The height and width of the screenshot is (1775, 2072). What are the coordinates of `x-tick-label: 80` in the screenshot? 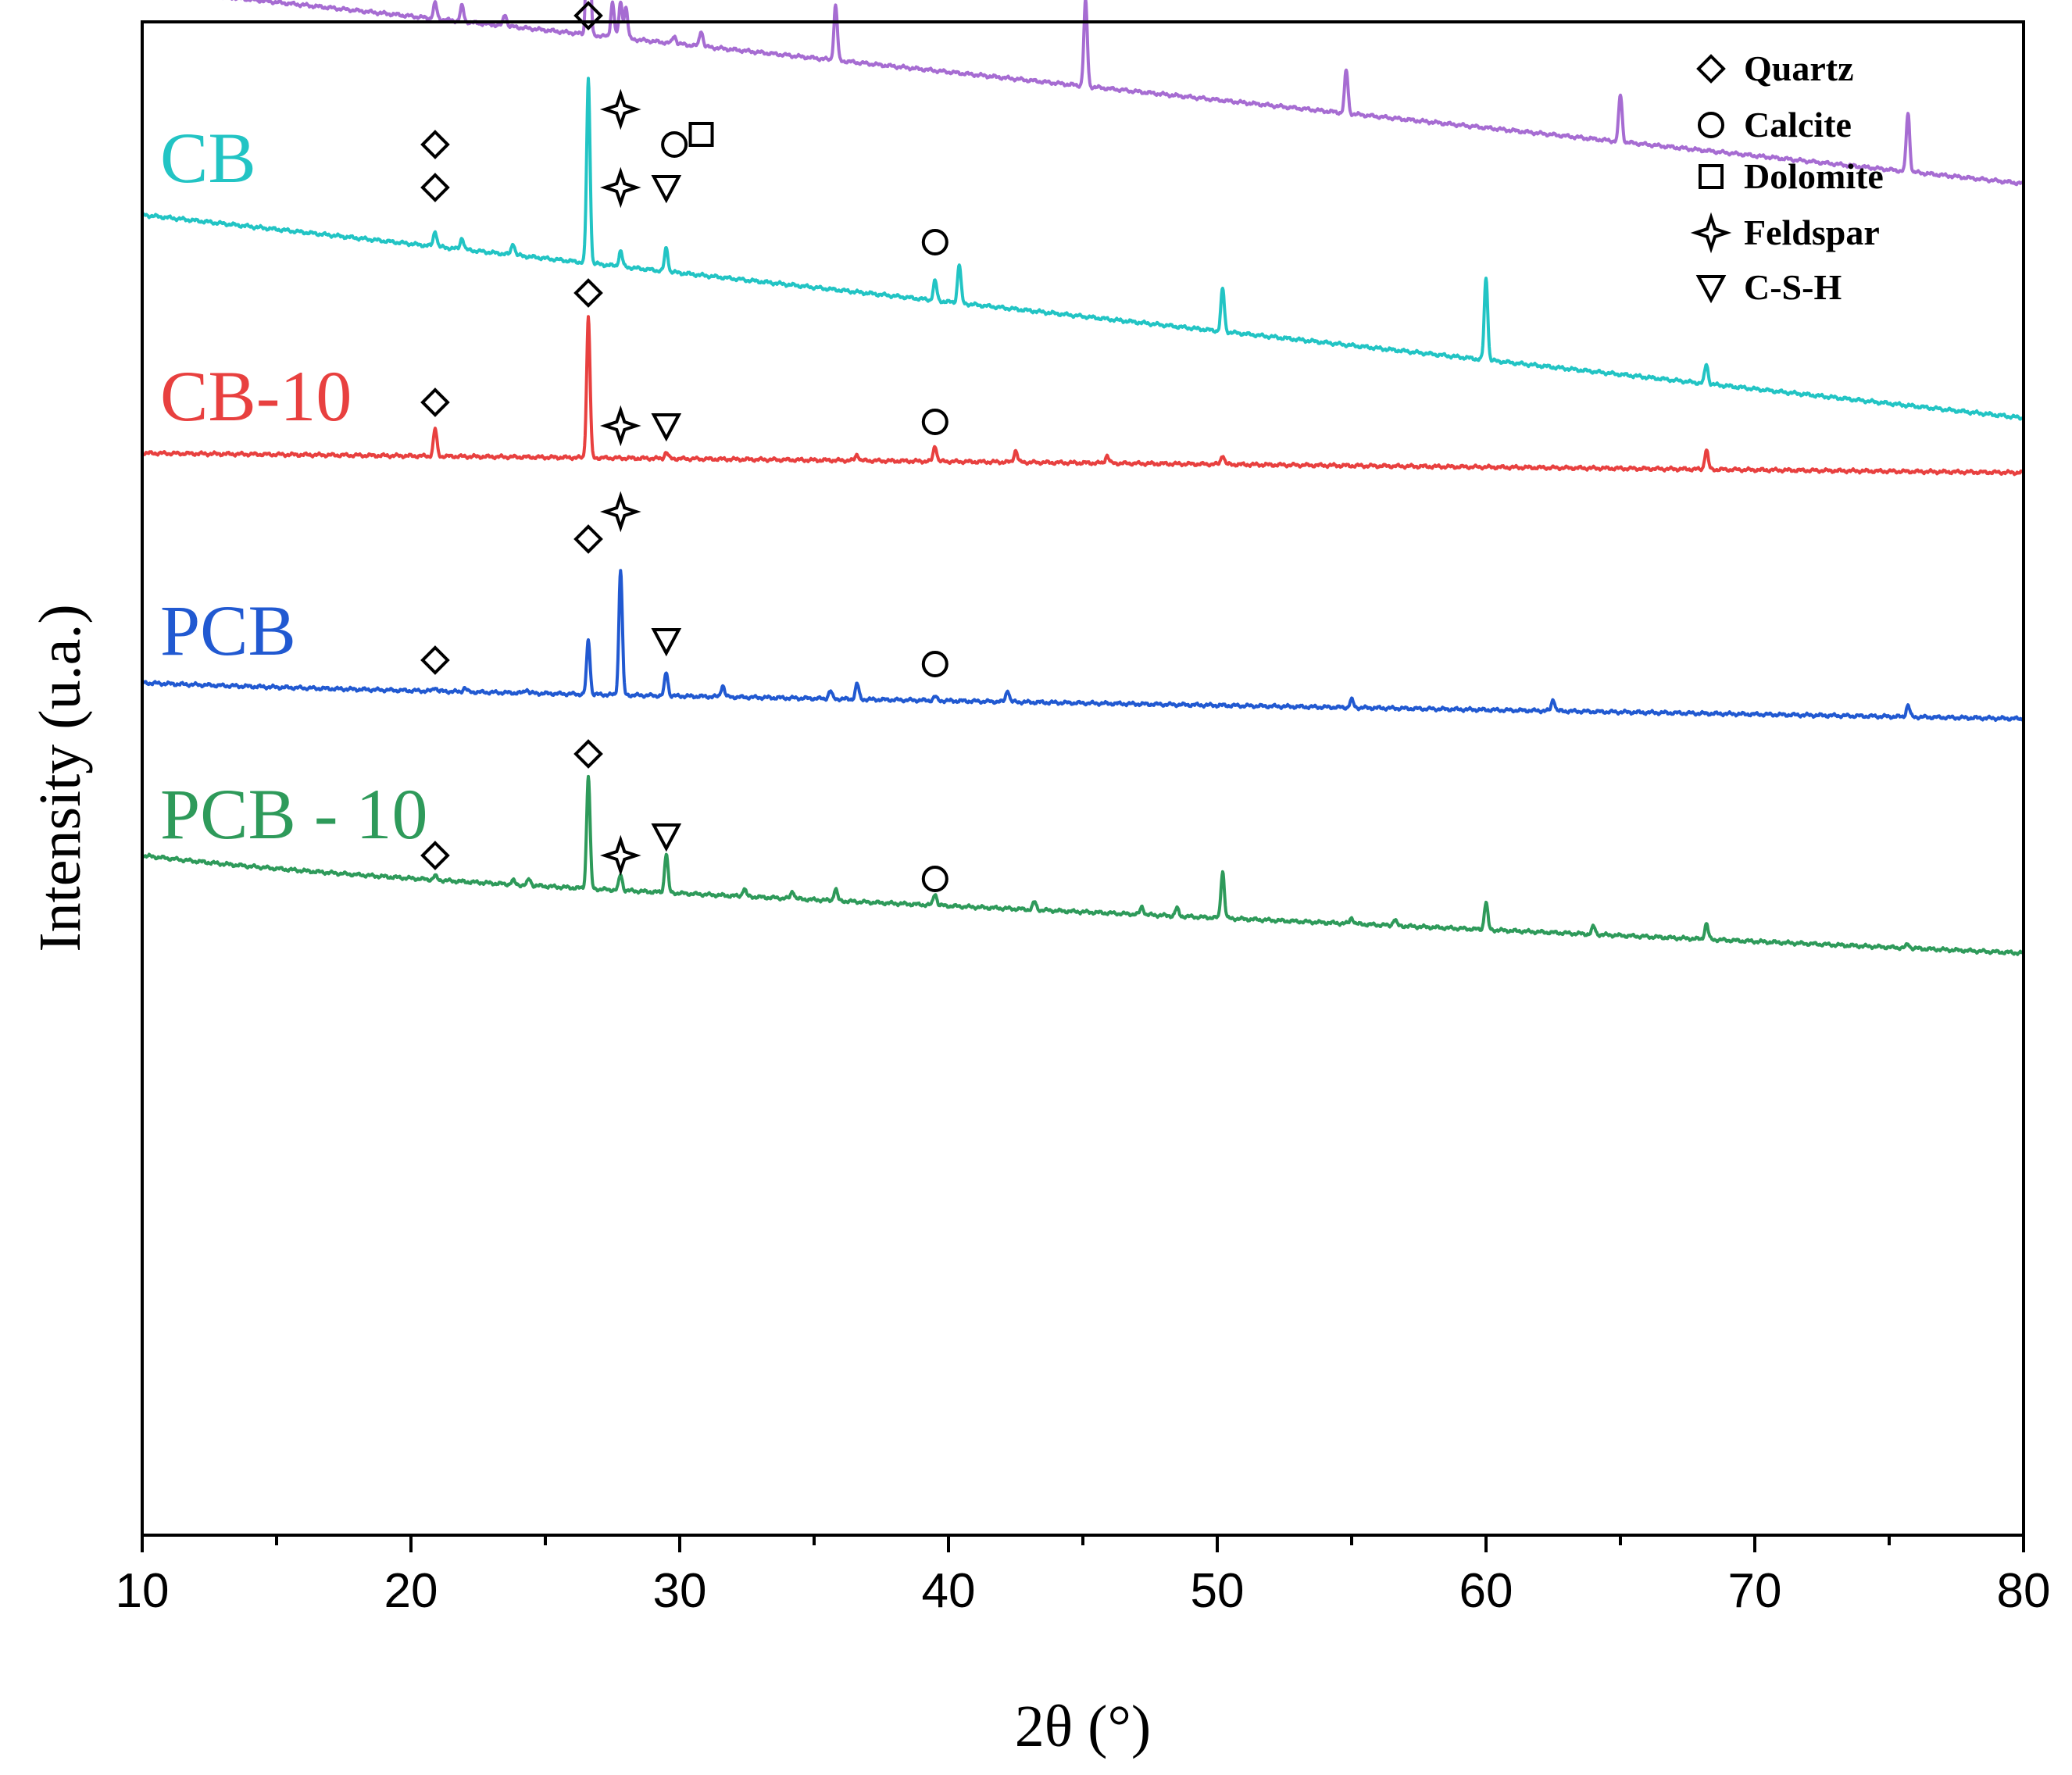 It's located at (2024, 1591).